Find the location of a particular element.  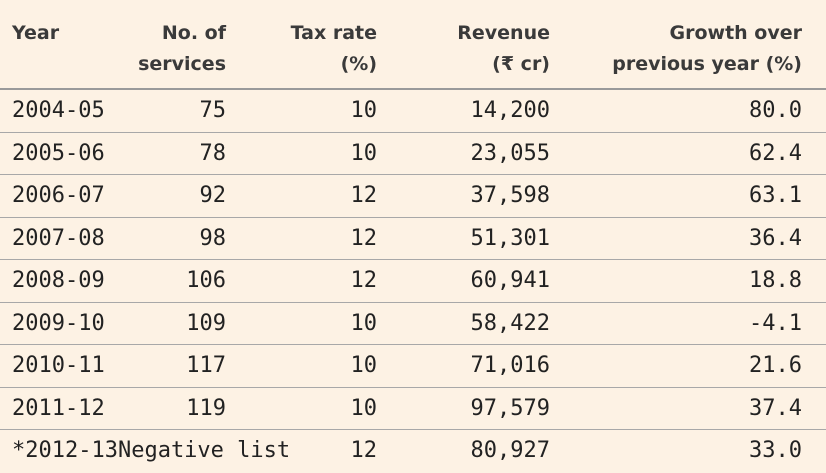

cell-services: 117 is located at coordinates (206, 365).